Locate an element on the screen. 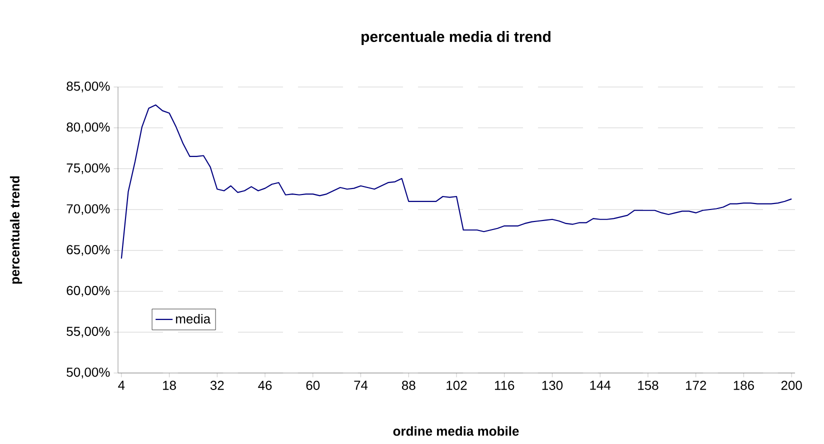  x-tick-label: 158 is located at coordinates (648, 385).